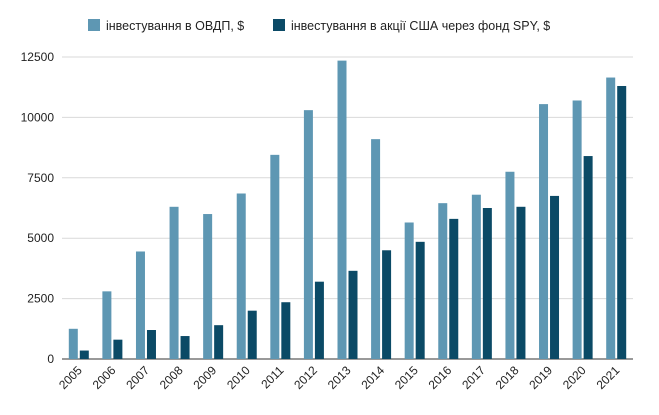 The image size is (659, 415). I want to click on bar-ovdp-2012, so click(308, 234).